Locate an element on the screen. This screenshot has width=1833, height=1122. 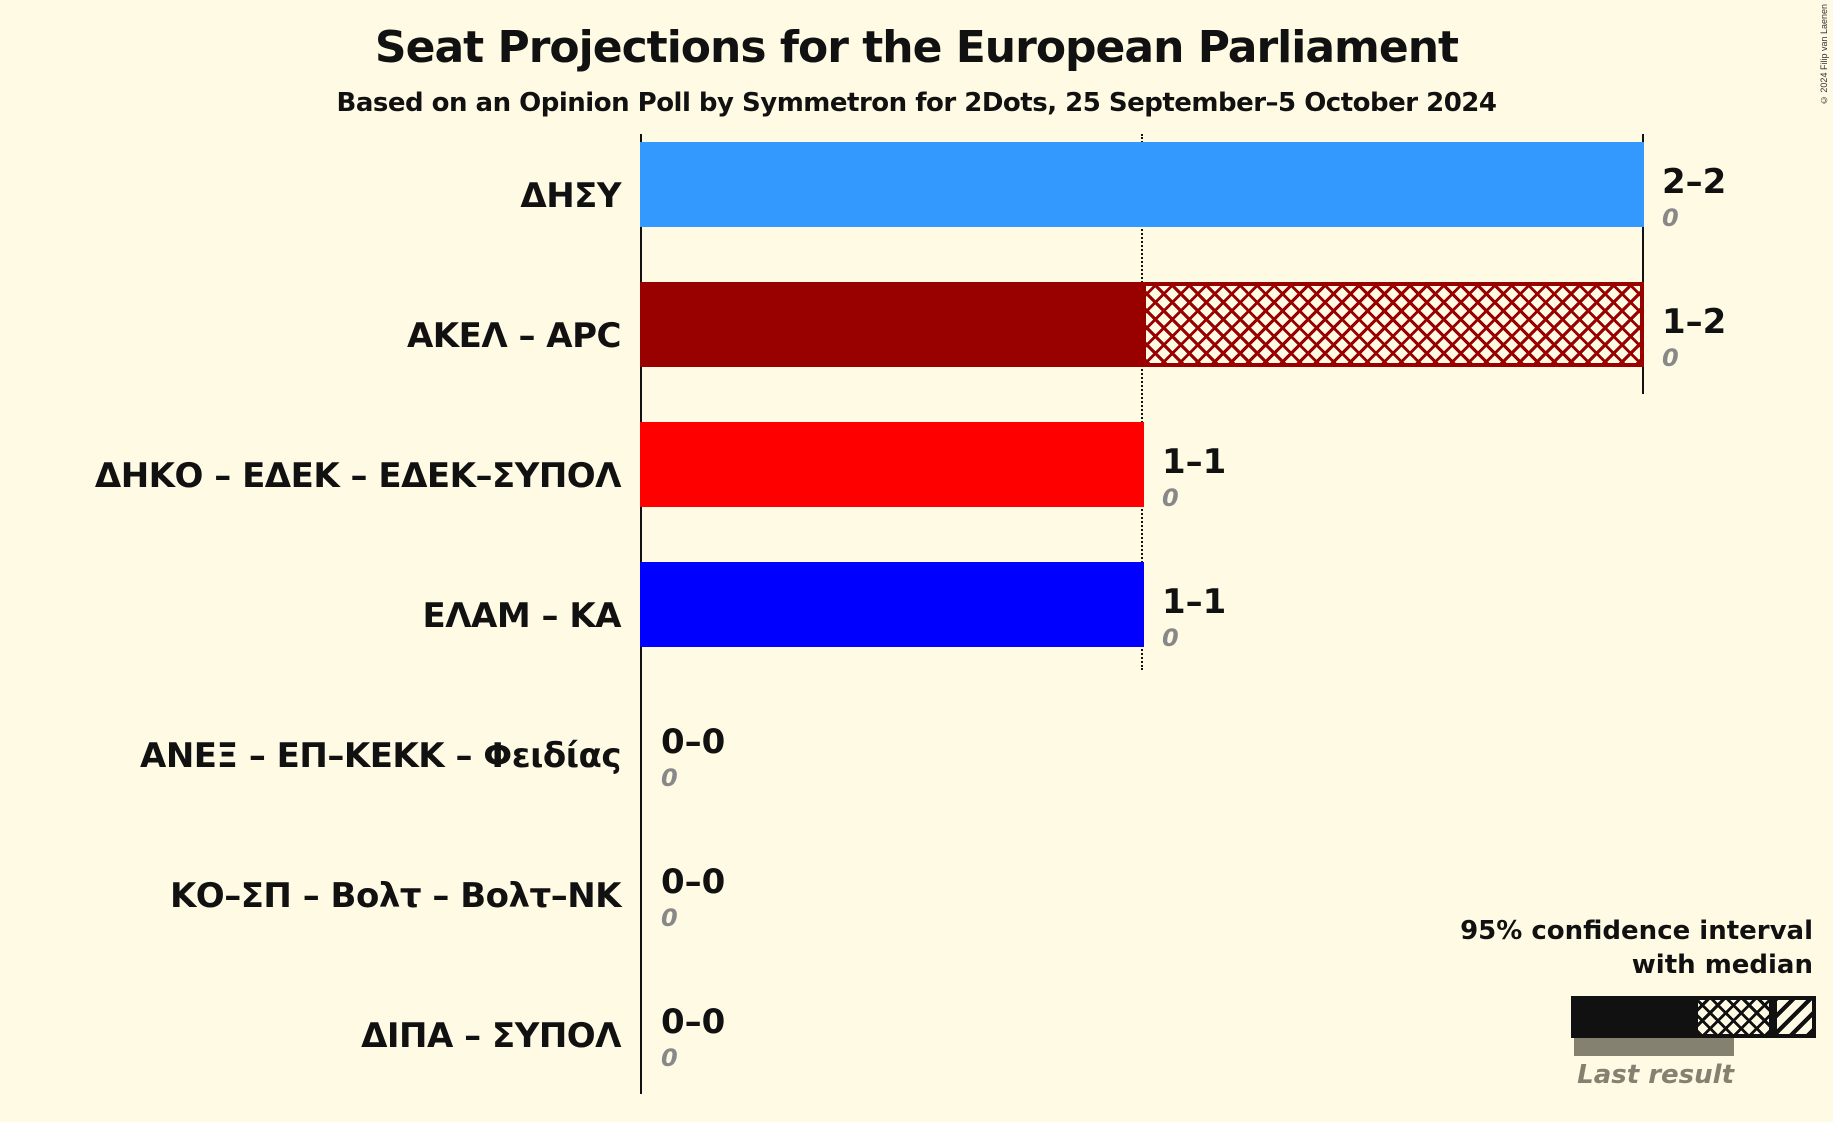
seat-bar-ci-upper is located at coordinates (1393, 324).